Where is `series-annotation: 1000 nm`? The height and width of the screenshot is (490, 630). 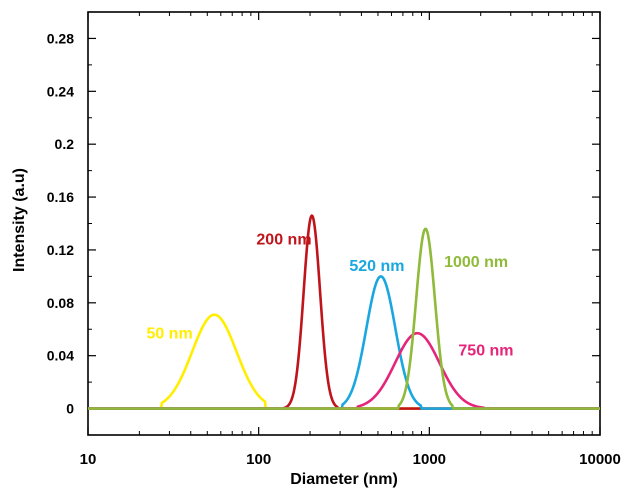
series-annotation: 1000 nm is located at coordinates (476, 262).